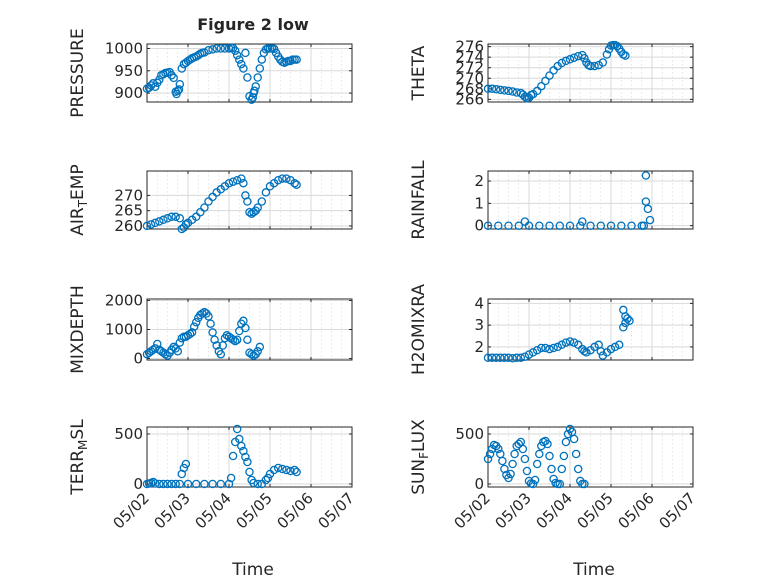 Image resolution: width=778 pixels, height=583 pixels. I want to click on x-tick-label: 05/03, so click(513, 510).